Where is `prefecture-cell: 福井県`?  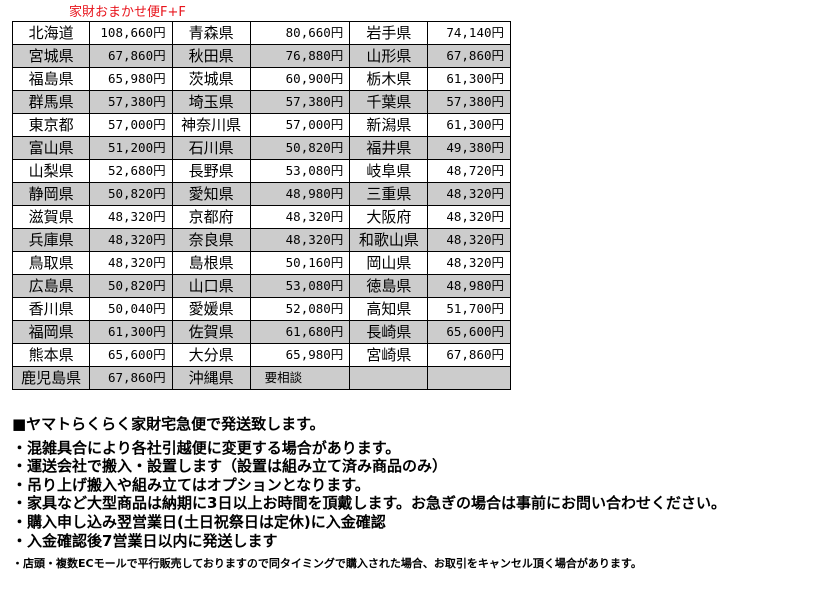
prefecture-cell: 福井県 is located at coordinates (389, 148).